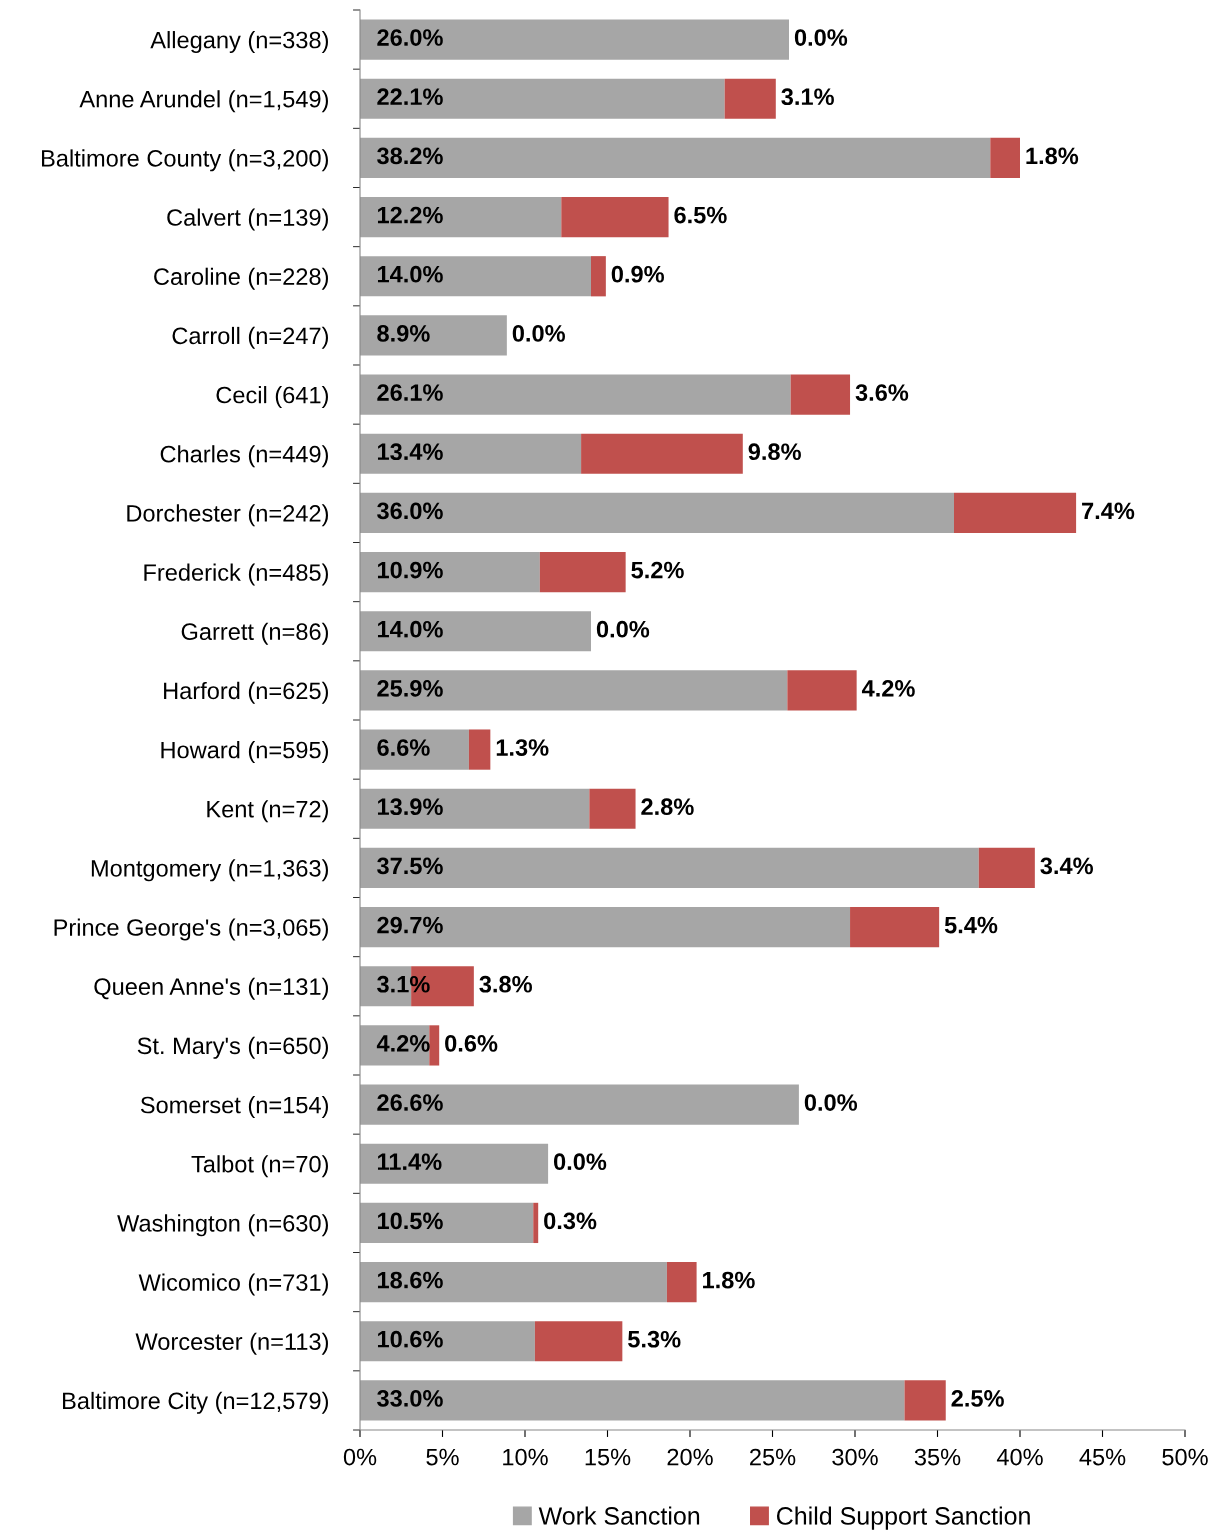 The width and height of the screenshot is (1221, 1533). Describe the element at coordinates (246, 692) in the screenshot. I see `y-tick-label: Harford (n=625)` at that location.